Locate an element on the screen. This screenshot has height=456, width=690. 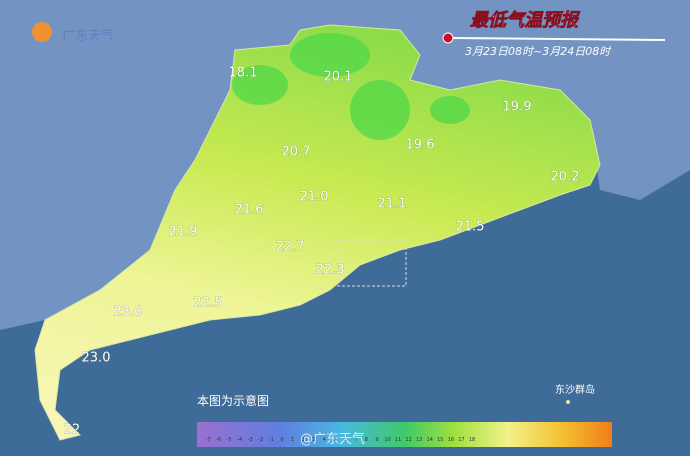
station-temp: 22.7 is located at coordinates (290, 247).